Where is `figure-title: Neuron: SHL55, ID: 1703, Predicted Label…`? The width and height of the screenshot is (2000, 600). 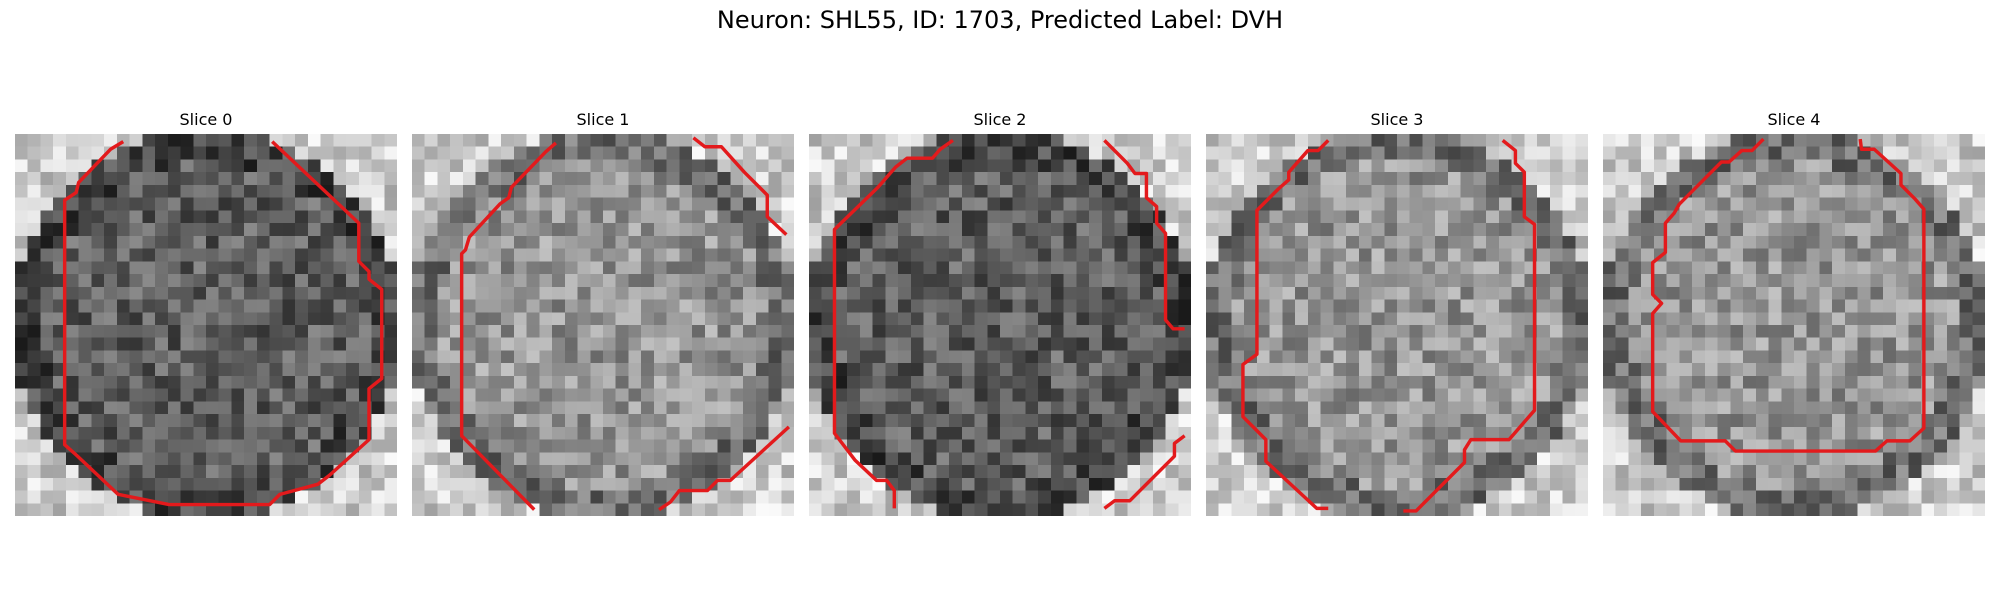
figure-title: Neuron: SHL55, ID: 1703, Predicted Label… is located at coordinates (1000, 20).